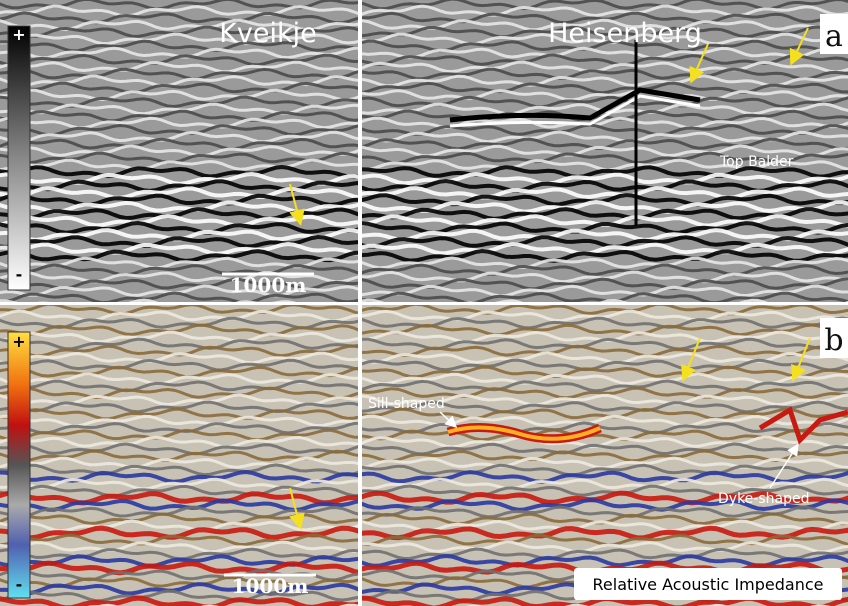 The height and width of the screenshot is (606, 848). I want to click on panel-label: b, so click(833, 340).